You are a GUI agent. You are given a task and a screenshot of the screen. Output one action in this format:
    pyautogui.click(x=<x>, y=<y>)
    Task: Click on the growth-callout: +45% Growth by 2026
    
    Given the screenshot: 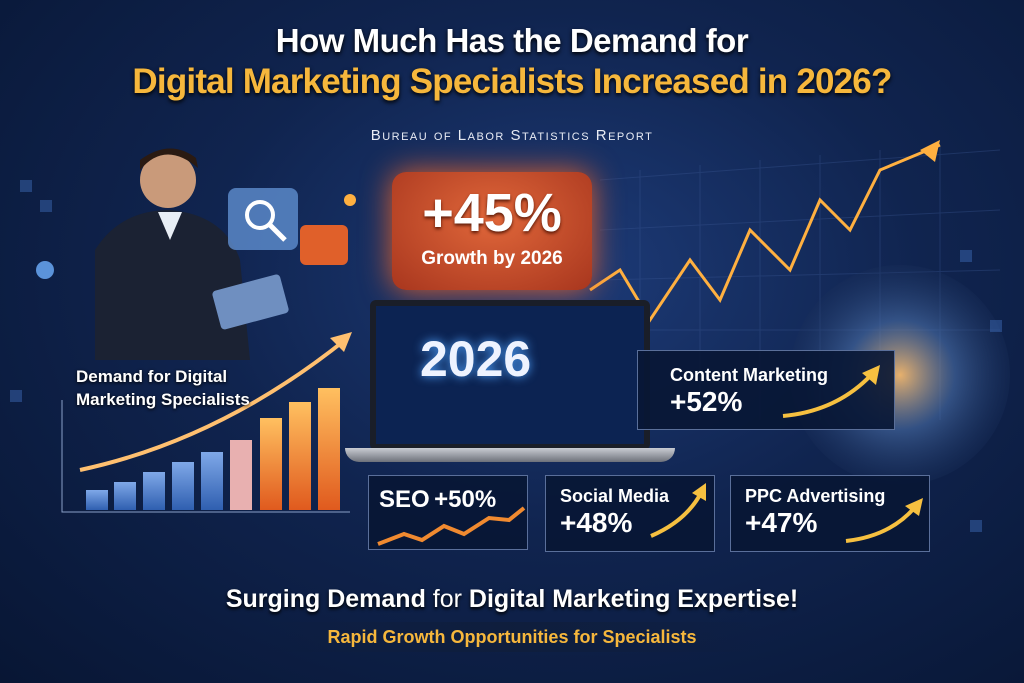 What is the action you would take?
    pyautogui.click(x=492, y=231)
    